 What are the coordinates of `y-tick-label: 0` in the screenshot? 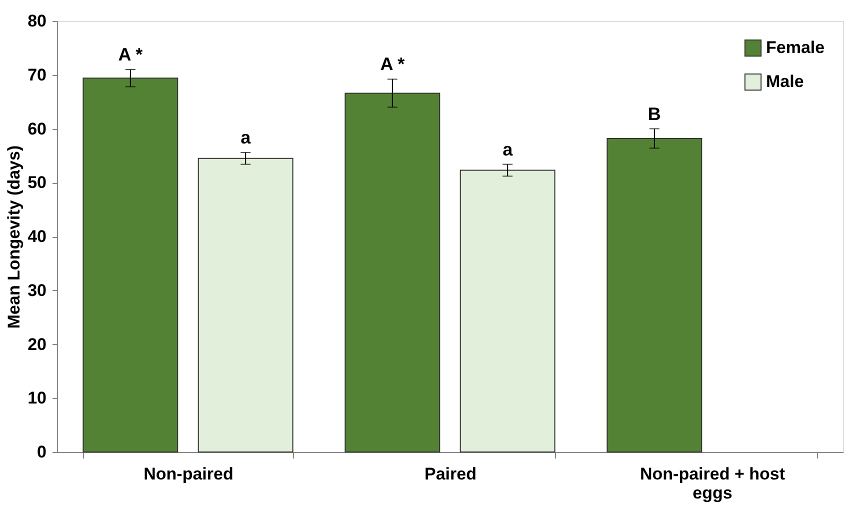 It's located at (41, 452).